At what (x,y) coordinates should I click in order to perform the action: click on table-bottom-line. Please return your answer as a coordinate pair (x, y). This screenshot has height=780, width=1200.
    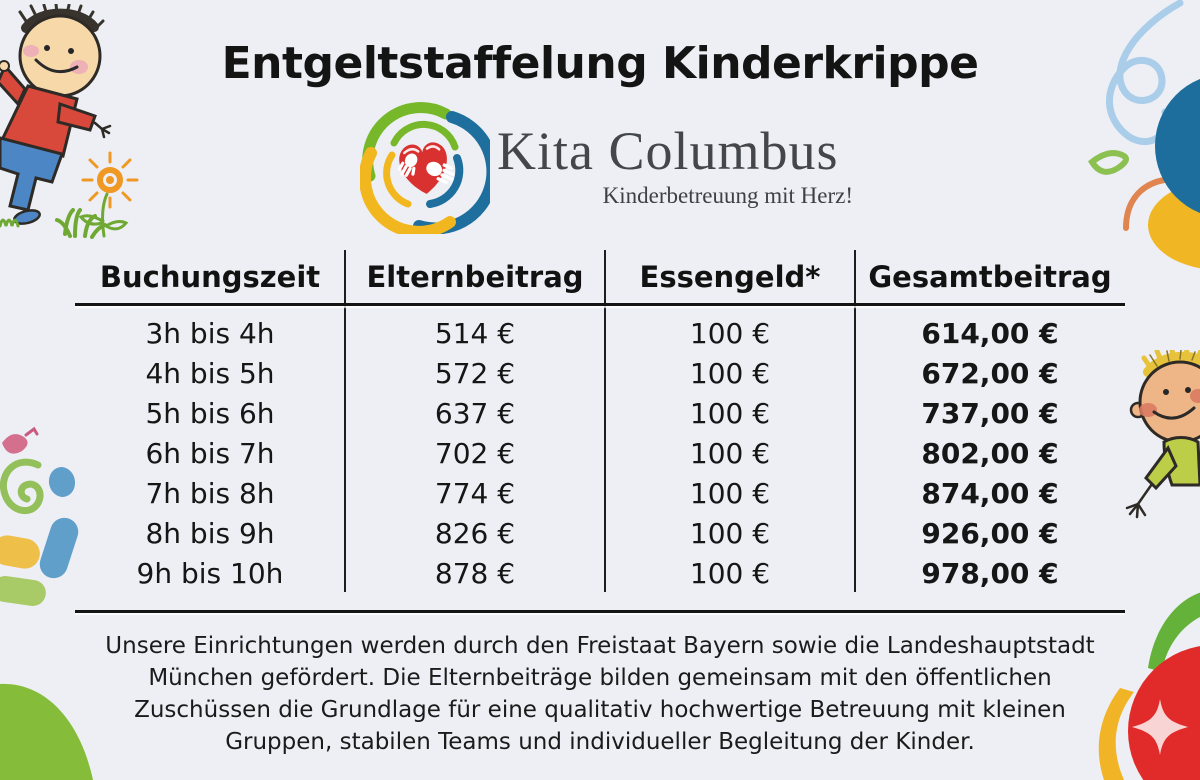
    Looking at the image, I should click on (600, 611).